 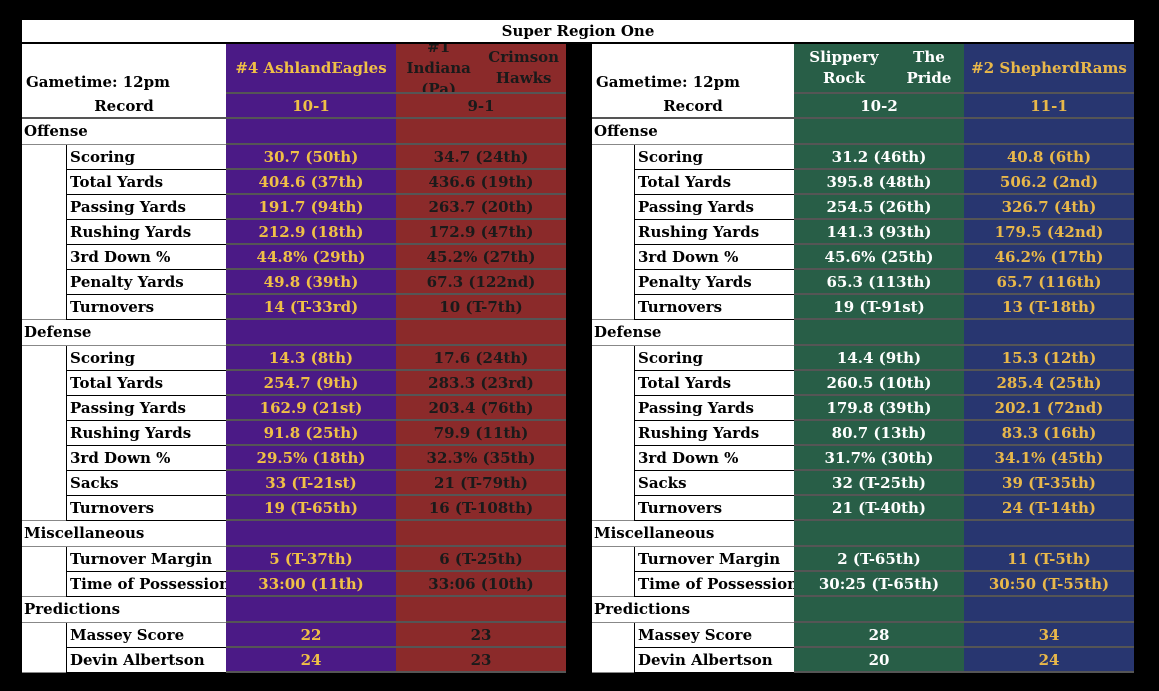 What do you see at coordinates (879, 508) in the screenshot?
I see `stat-value: 21 (T-40th)` at bounding box center [879, 508].